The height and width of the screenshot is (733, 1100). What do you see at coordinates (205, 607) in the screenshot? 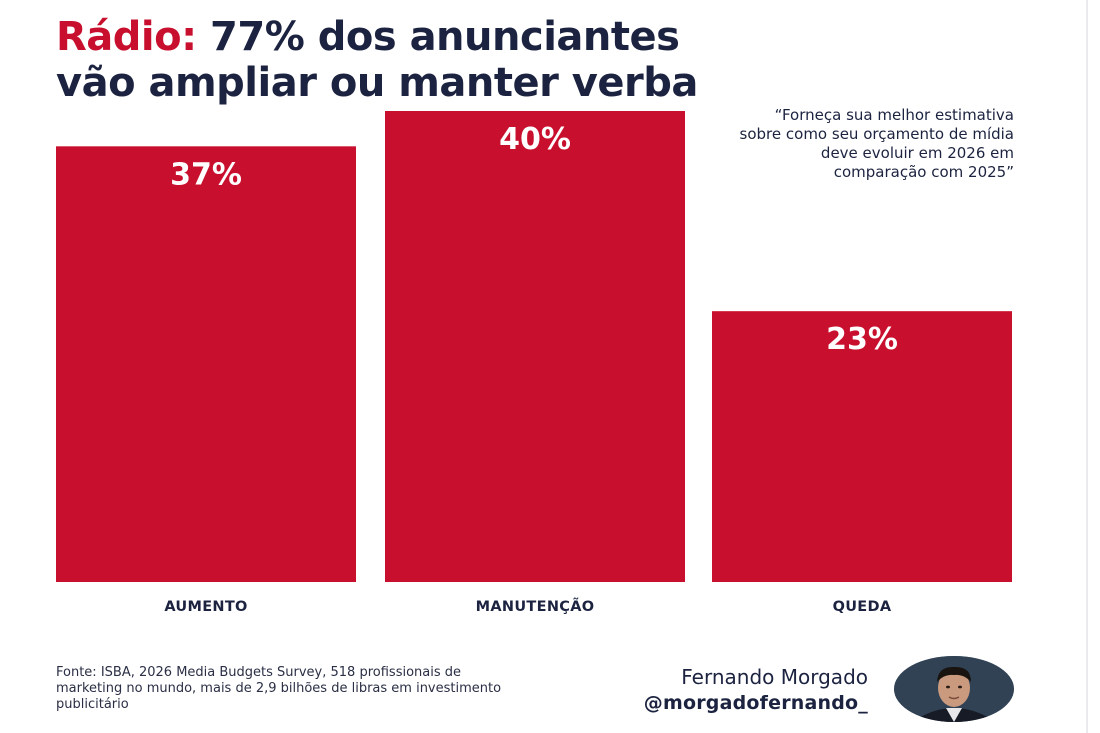
I see `category-label: AUMENTO` at bounding box center [205, 607].